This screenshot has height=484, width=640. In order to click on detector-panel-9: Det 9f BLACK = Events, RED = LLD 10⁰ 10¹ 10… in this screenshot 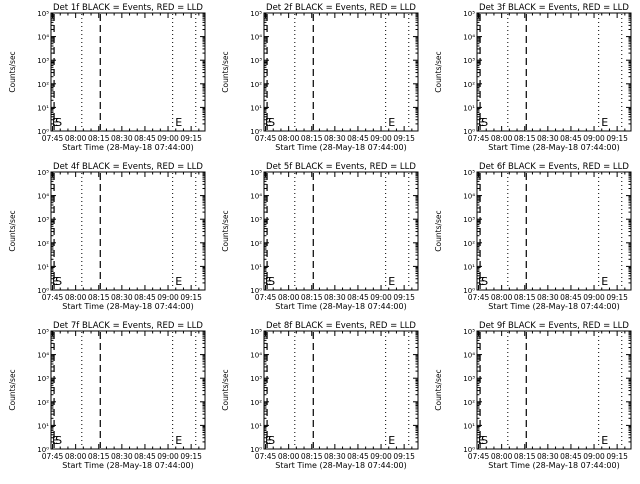, I will do `click(533, 395)`.